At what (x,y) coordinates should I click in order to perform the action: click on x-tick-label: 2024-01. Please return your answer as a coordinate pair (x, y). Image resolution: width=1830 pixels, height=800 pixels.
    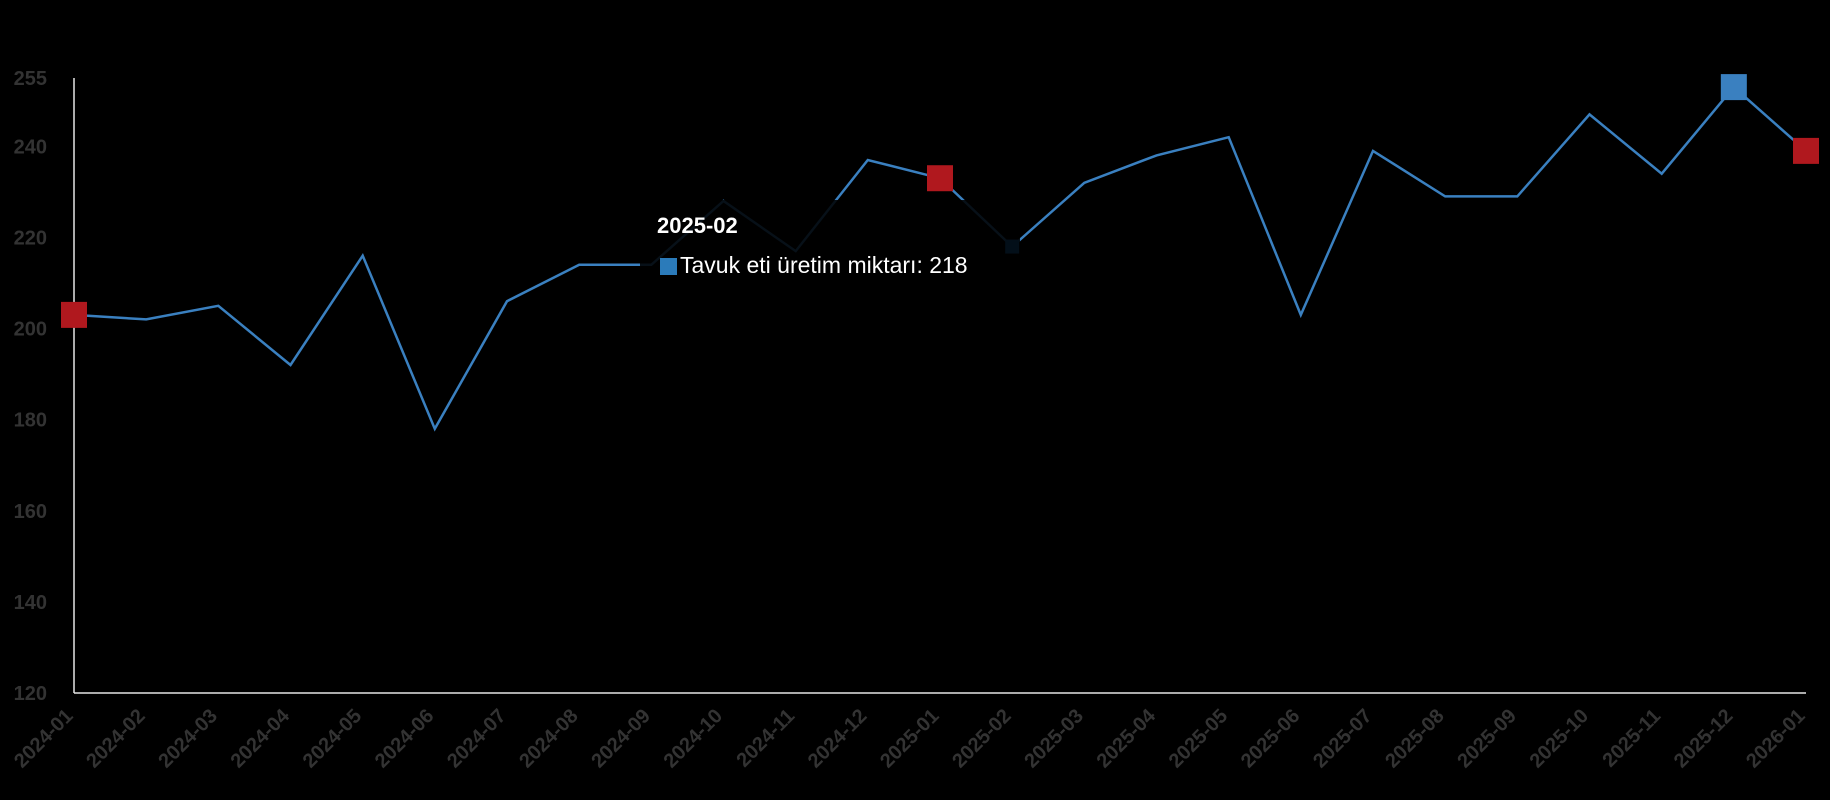
    Looking at the image, I should click on (43, 738).